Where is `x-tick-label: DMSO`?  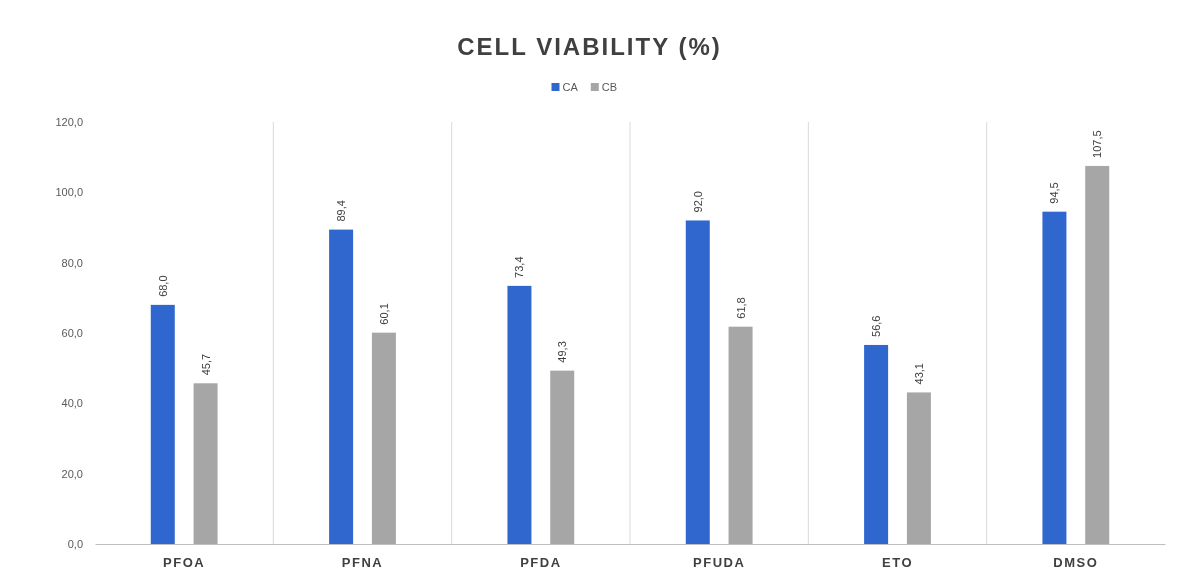 x-tick-label: DMSO is located at coordinates (1076, 563).